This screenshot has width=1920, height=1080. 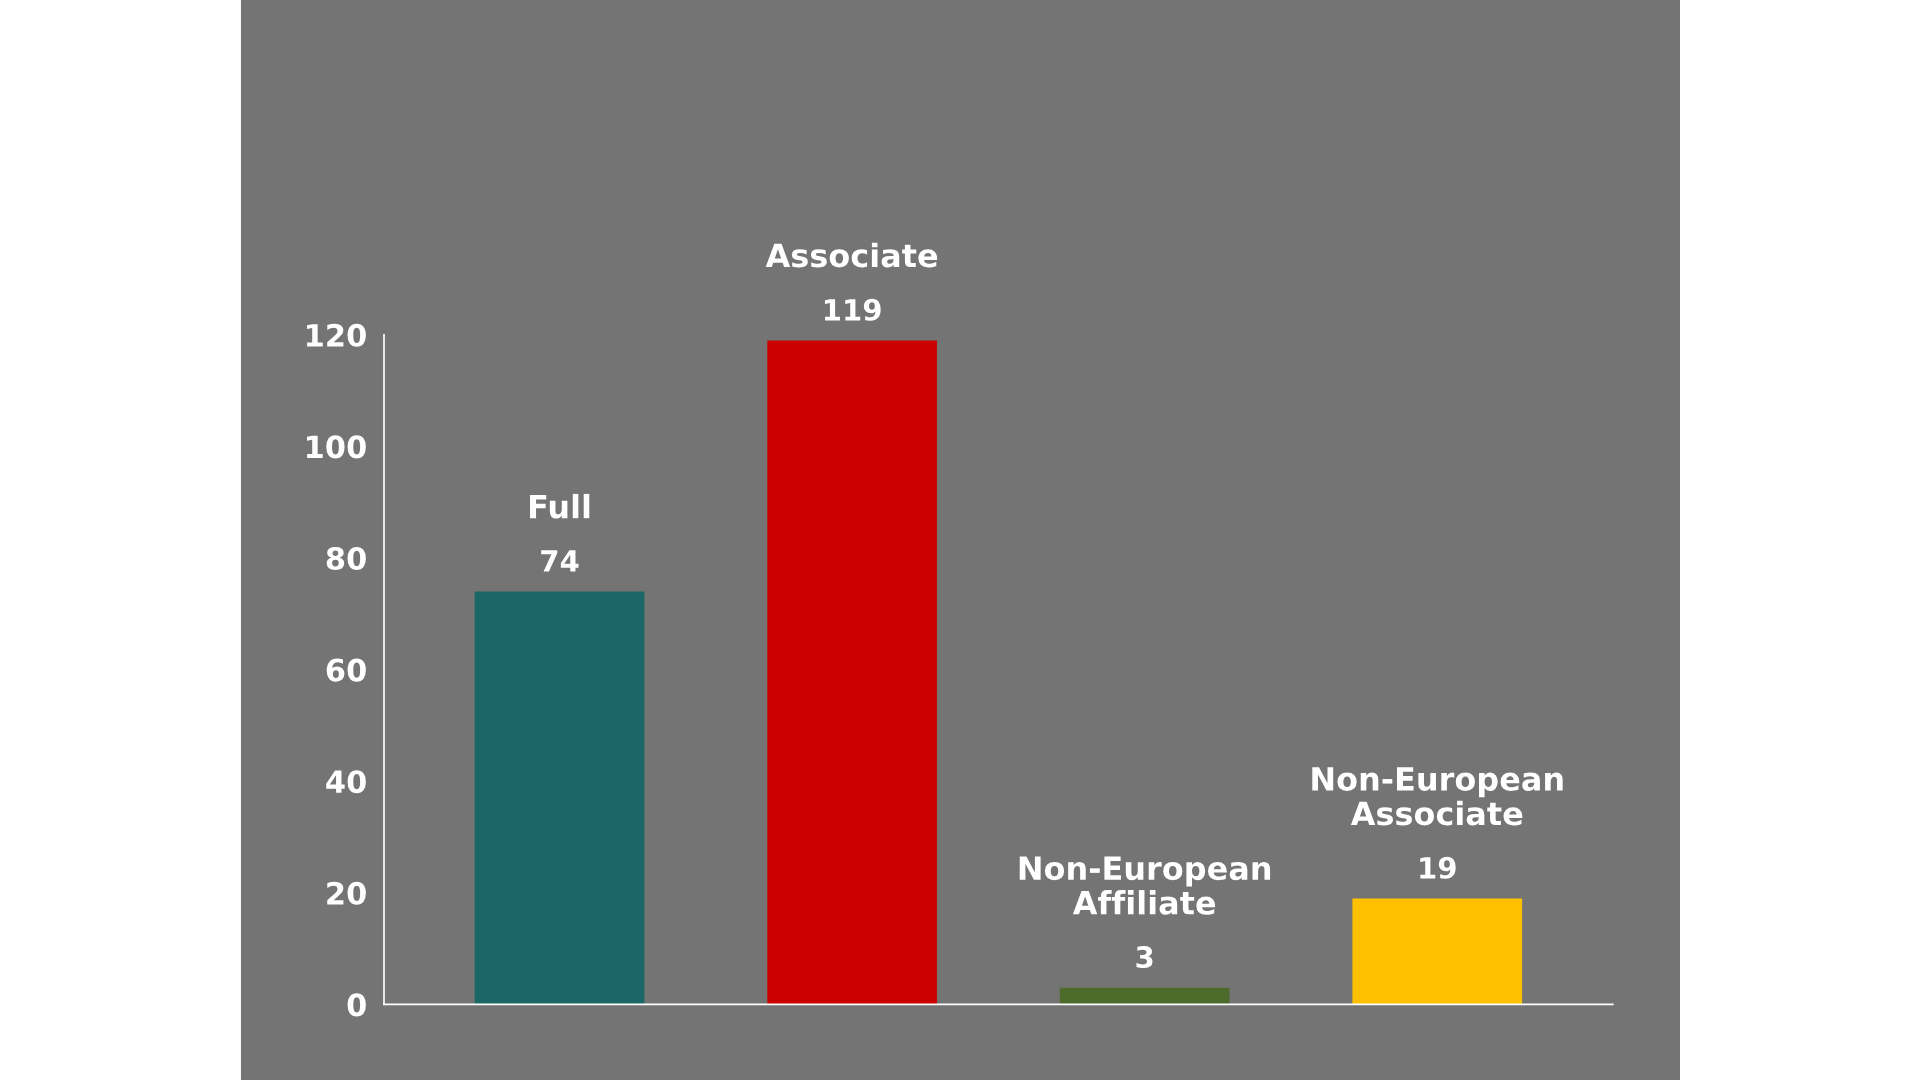 What do you see at coordinates (560, 561) in the screenshot?
I see `data-label: 74` at bounding box center [560, 561].